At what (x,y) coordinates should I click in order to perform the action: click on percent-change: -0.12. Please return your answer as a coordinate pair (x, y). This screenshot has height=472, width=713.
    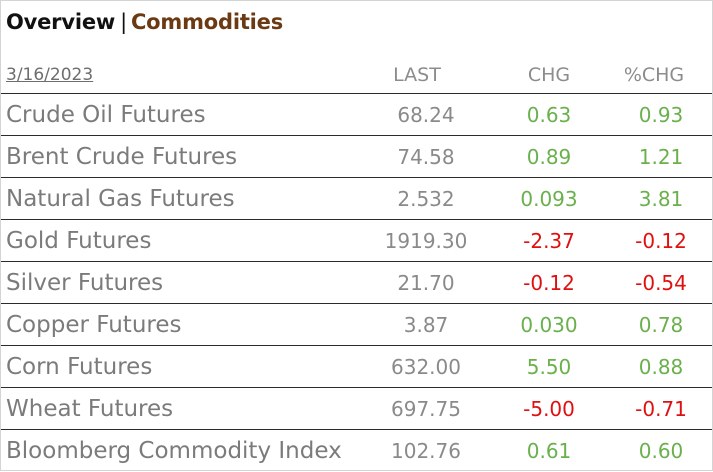
    Looking at the image, I should click on (661, 241).